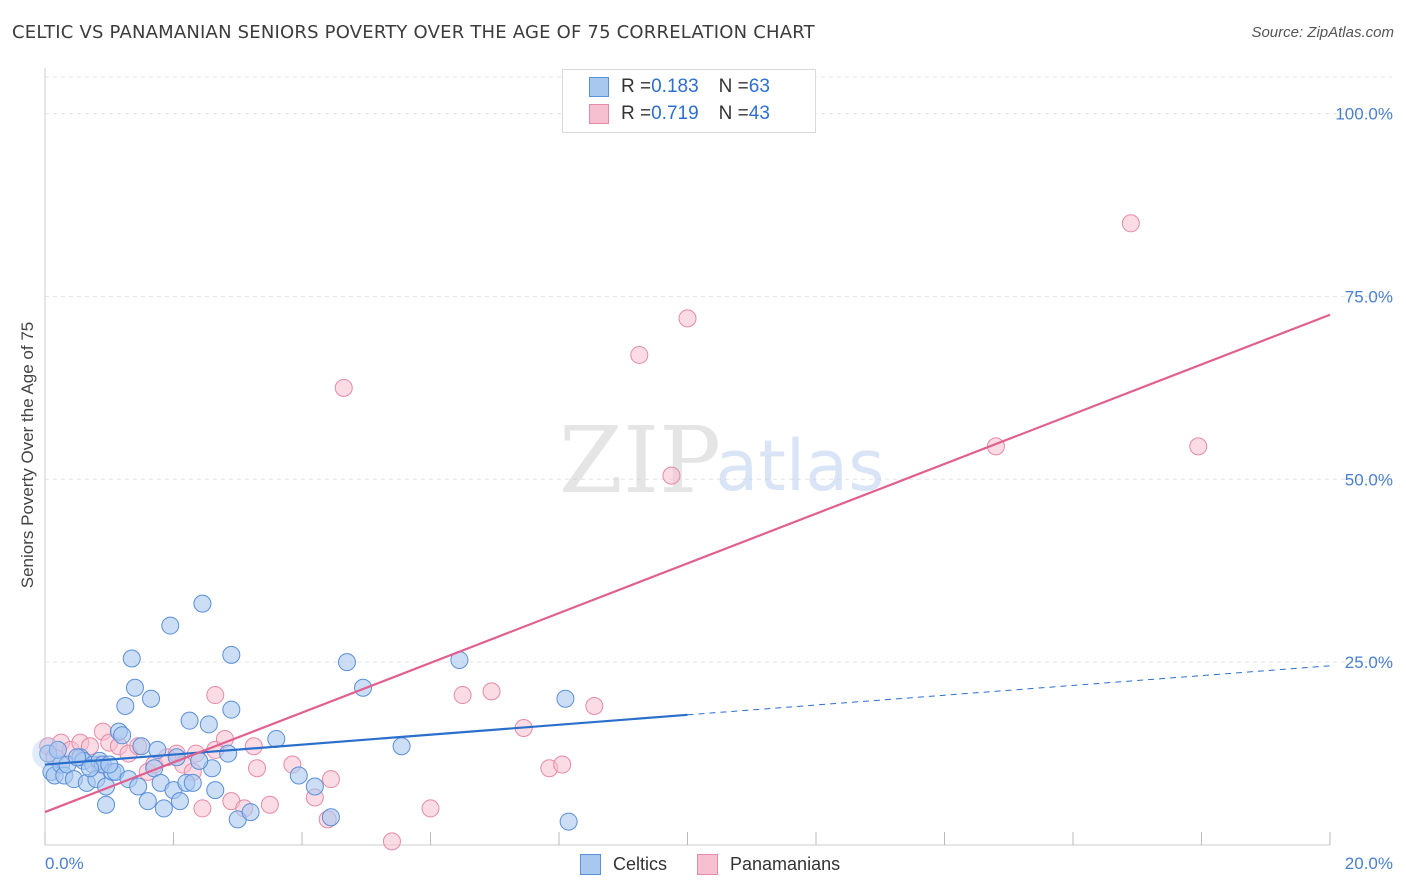 This screenshot has width=1406, height=892. Describe the element at coordinates (366, 739) in the screenshot. I see `celtics-trend-line` at that location.